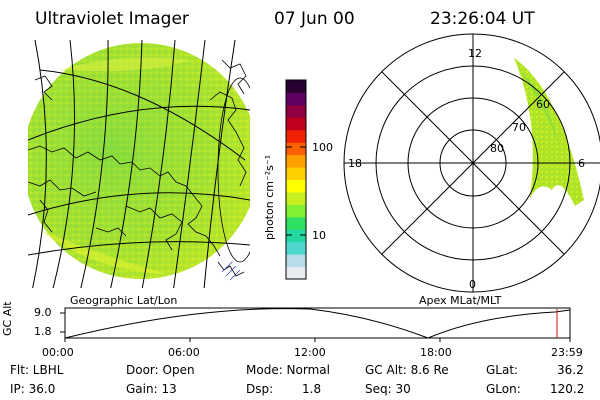 The height and width of the screenshot is (400, 600). I want to click on ip-info: IP: 36.0, so click(33, 389).